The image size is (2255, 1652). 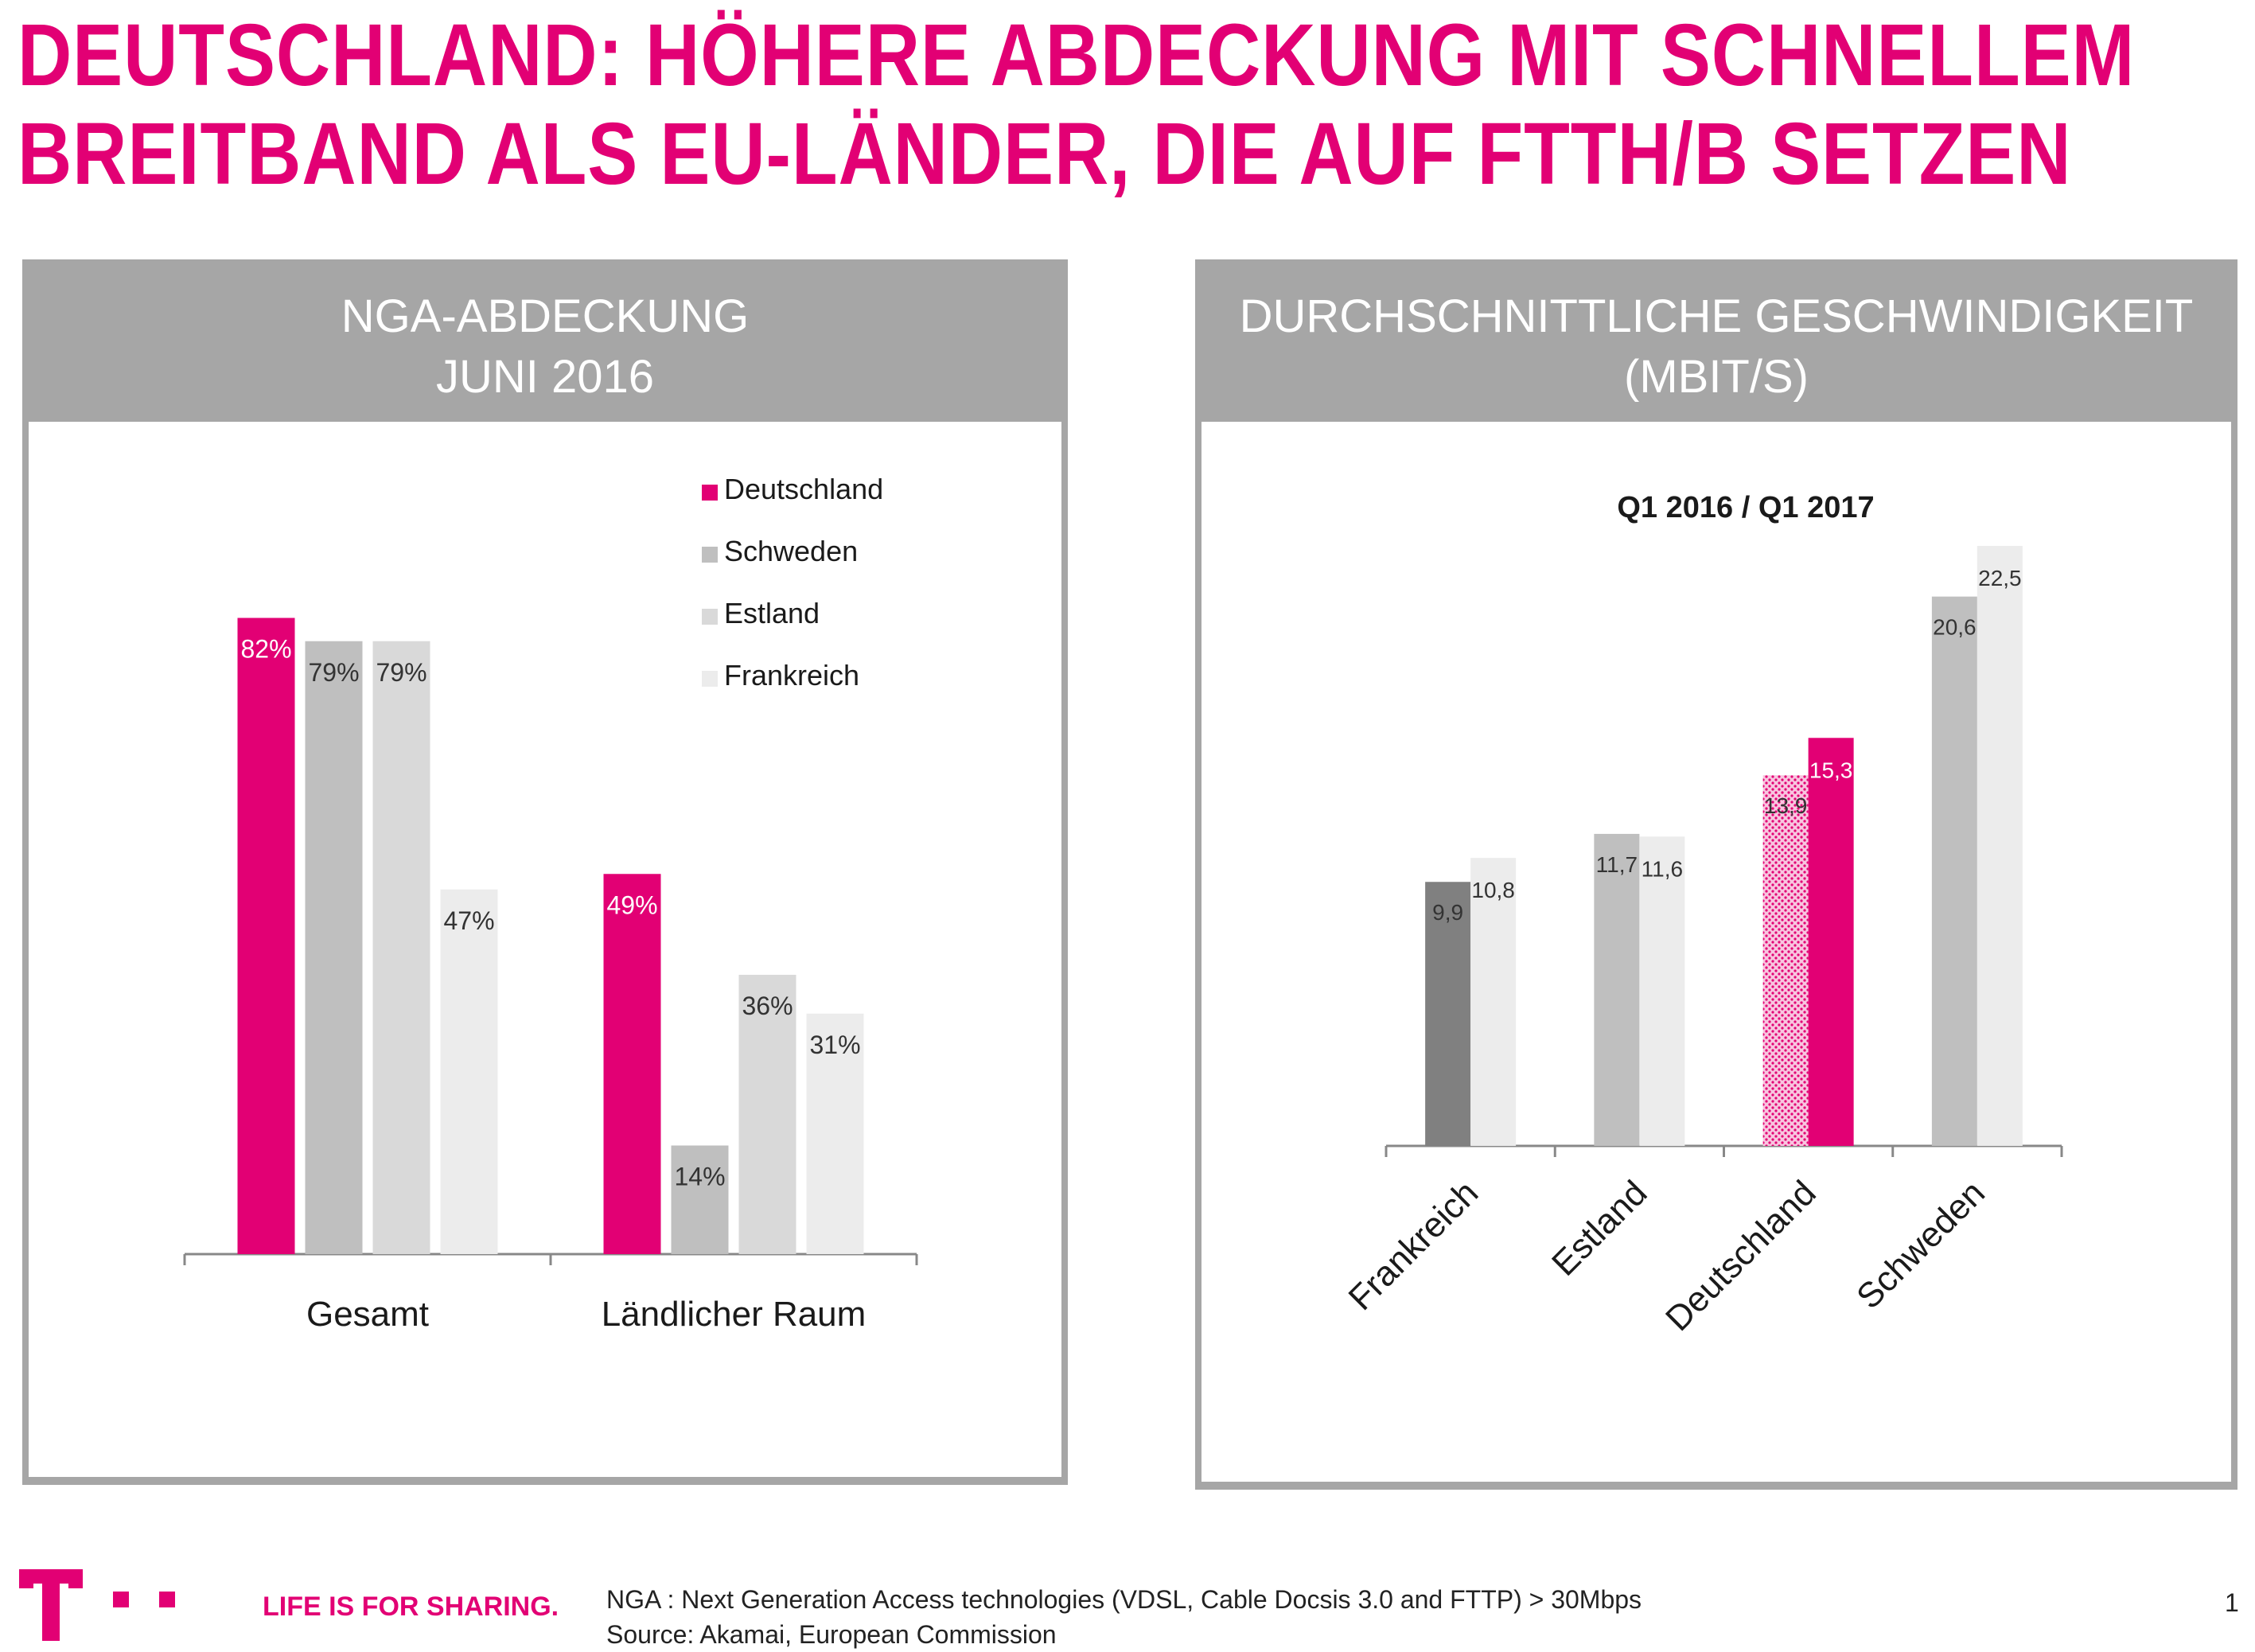 I want to click on data-label-gesamt-estland: 79%, so click(x=401, y=672).